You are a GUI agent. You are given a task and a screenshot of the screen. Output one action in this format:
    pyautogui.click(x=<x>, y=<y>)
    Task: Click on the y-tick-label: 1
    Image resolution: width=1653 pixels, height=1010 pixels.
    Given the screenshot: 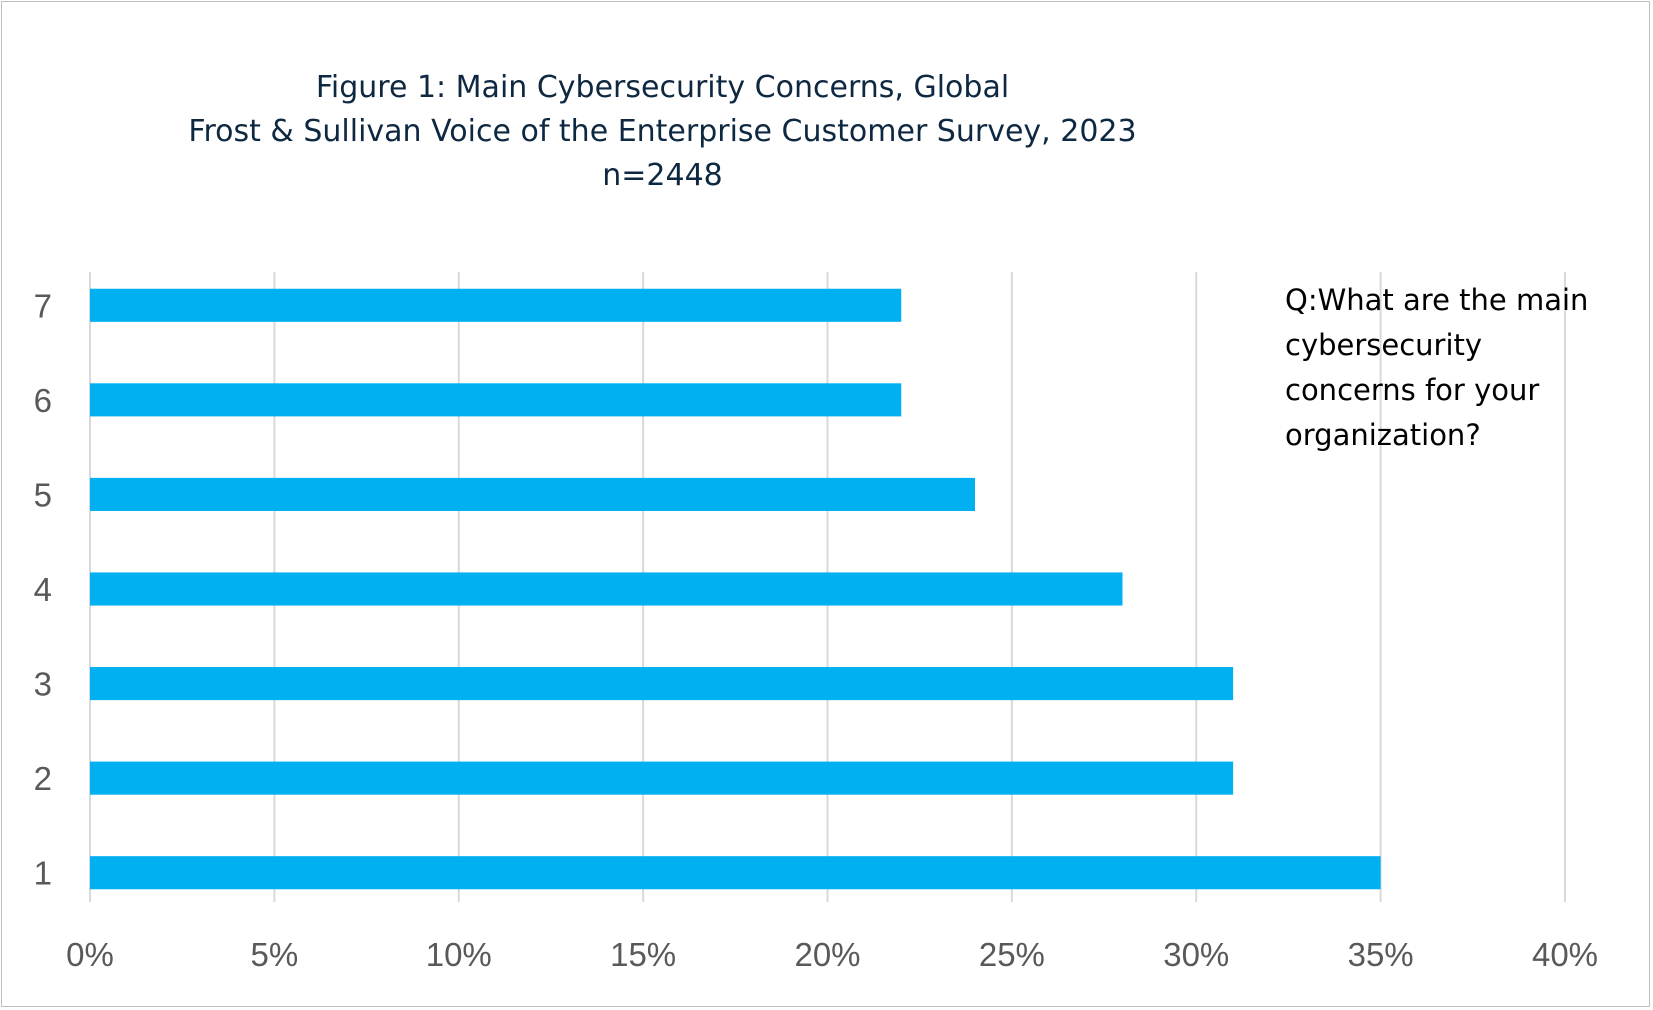 What is the action you would take?
    pyautogui.click(x=43, y=873)
    